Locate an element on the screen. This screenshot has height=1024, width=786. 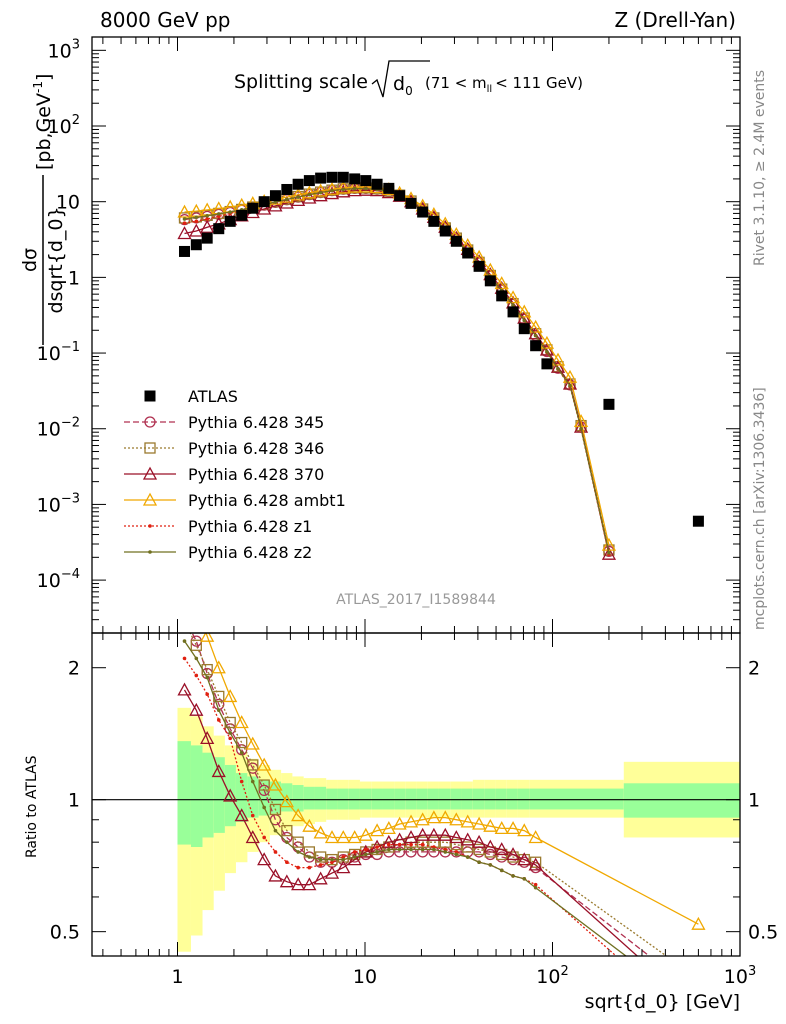
header-right: Z (Drell-Yan) is located at coordinates (675, 20).